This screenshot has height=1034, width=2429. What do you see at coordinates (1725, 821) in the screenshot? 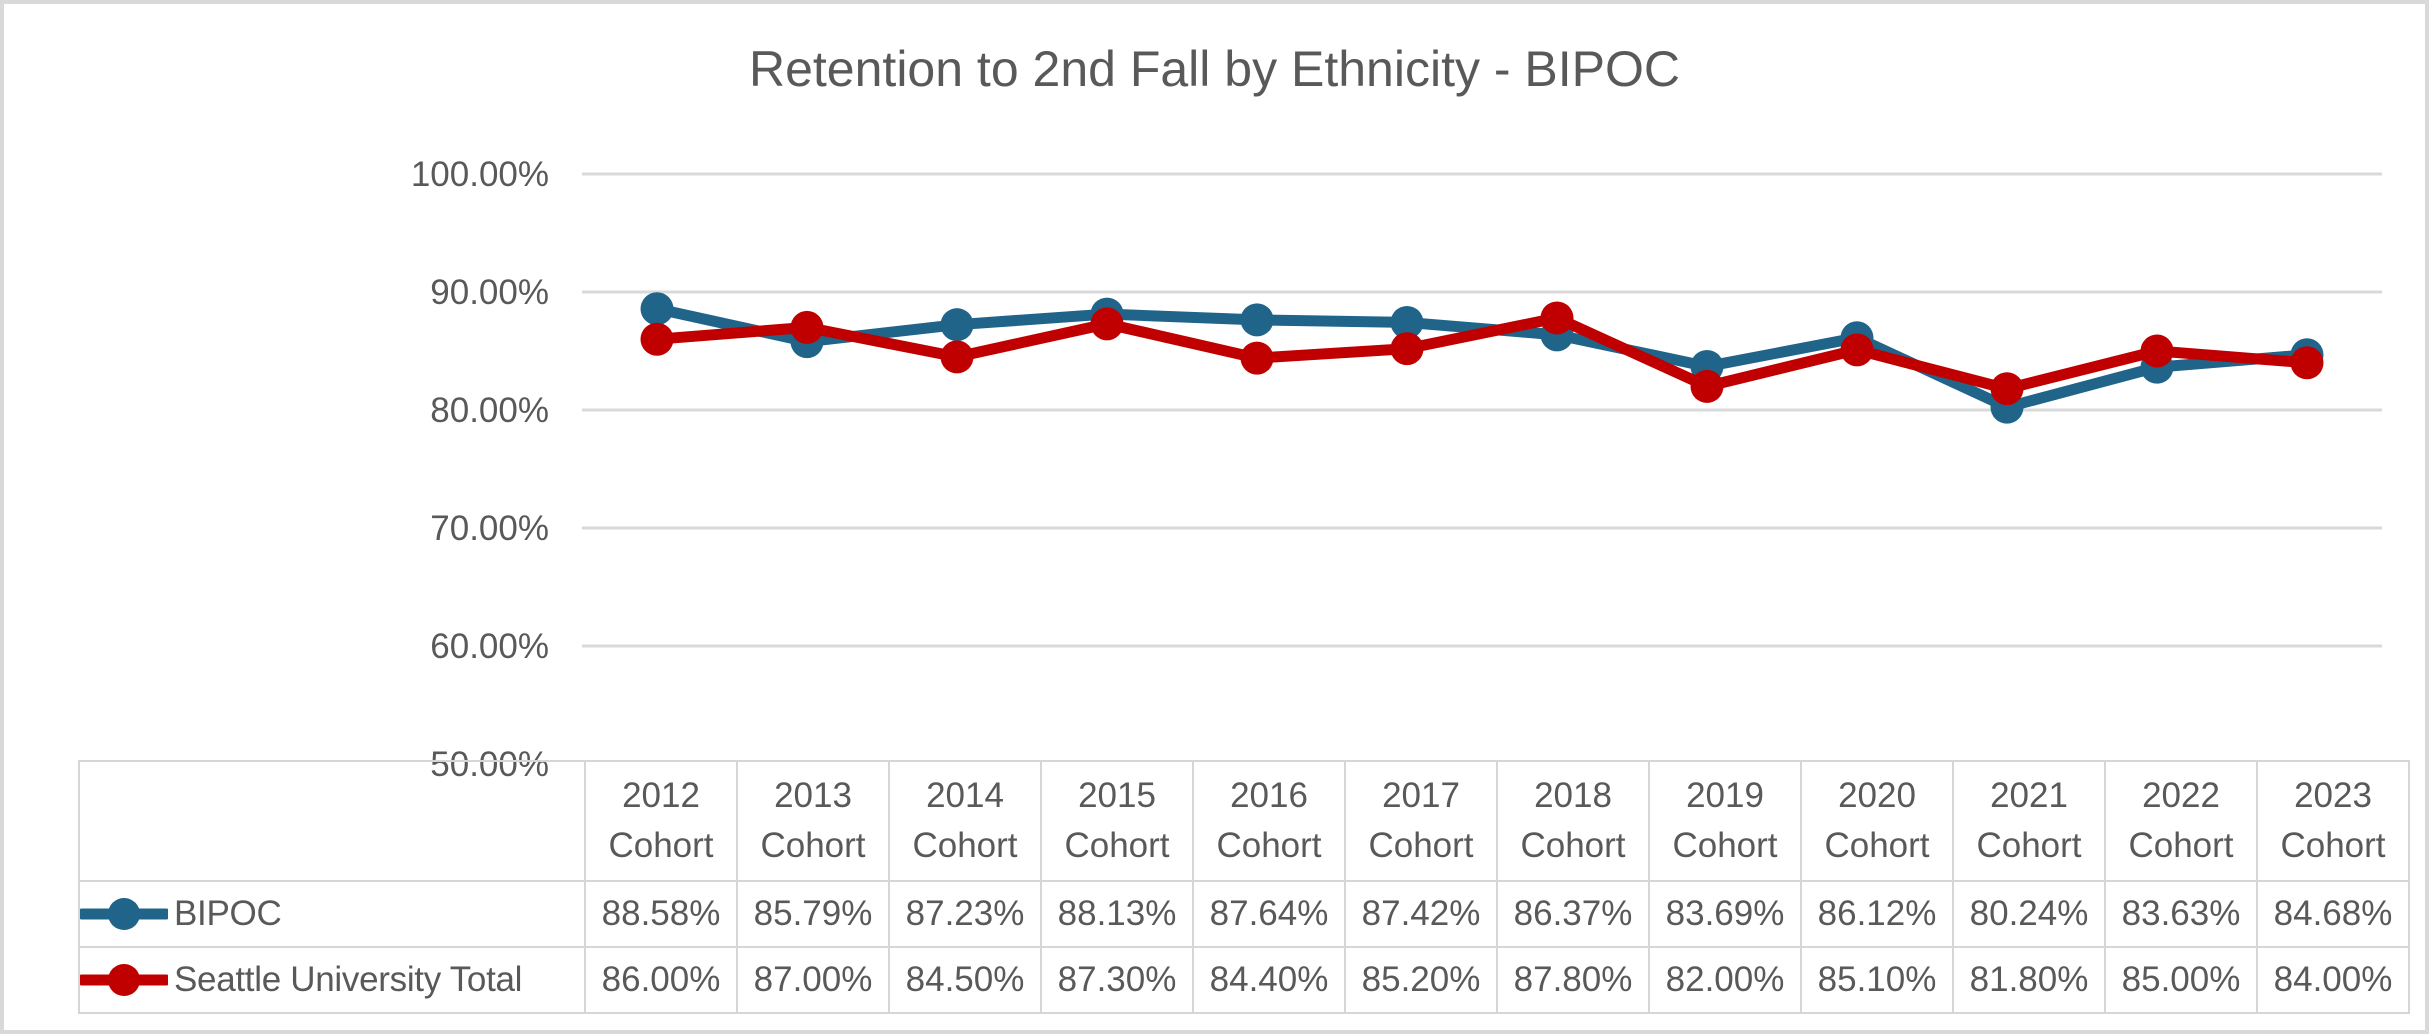
I see `table-header-cell: 2019 Cohort` at bounding box center [1725, 821].